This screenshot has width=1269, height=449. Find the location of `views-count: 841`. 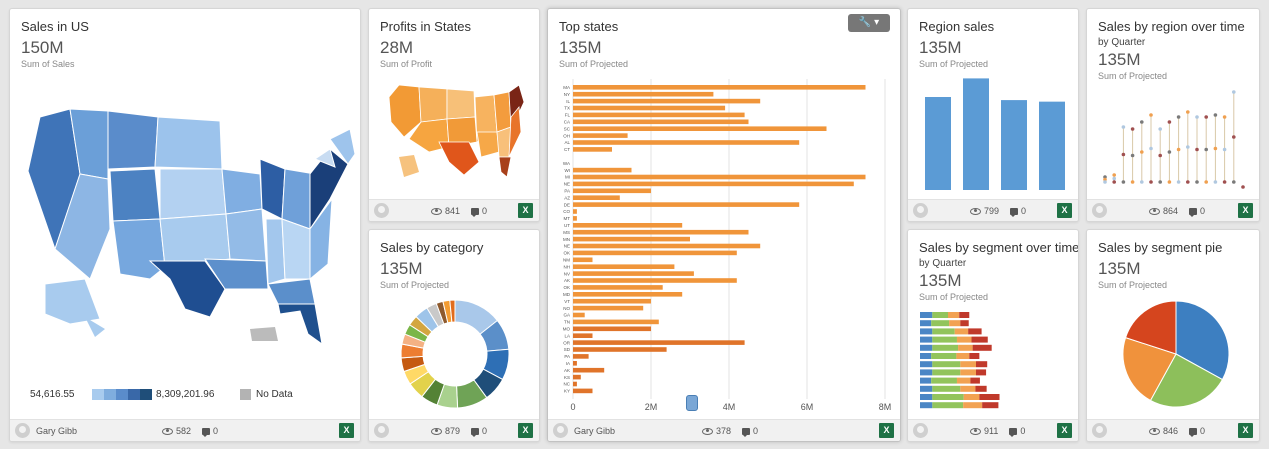

views-count: 841 is located at coordinates (453, 211).